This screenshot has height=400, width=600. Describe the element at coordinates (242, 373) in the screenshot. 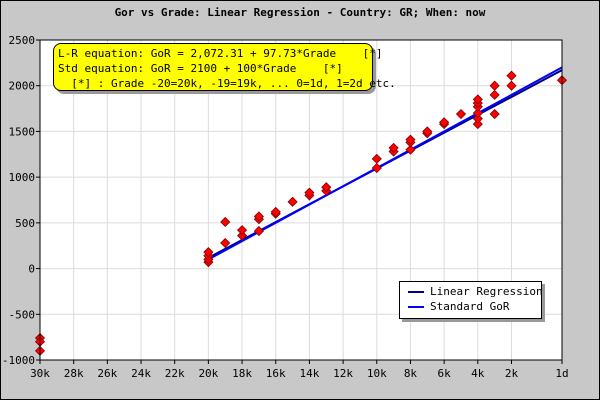

I see `x-tick-label: 18k` at that location.